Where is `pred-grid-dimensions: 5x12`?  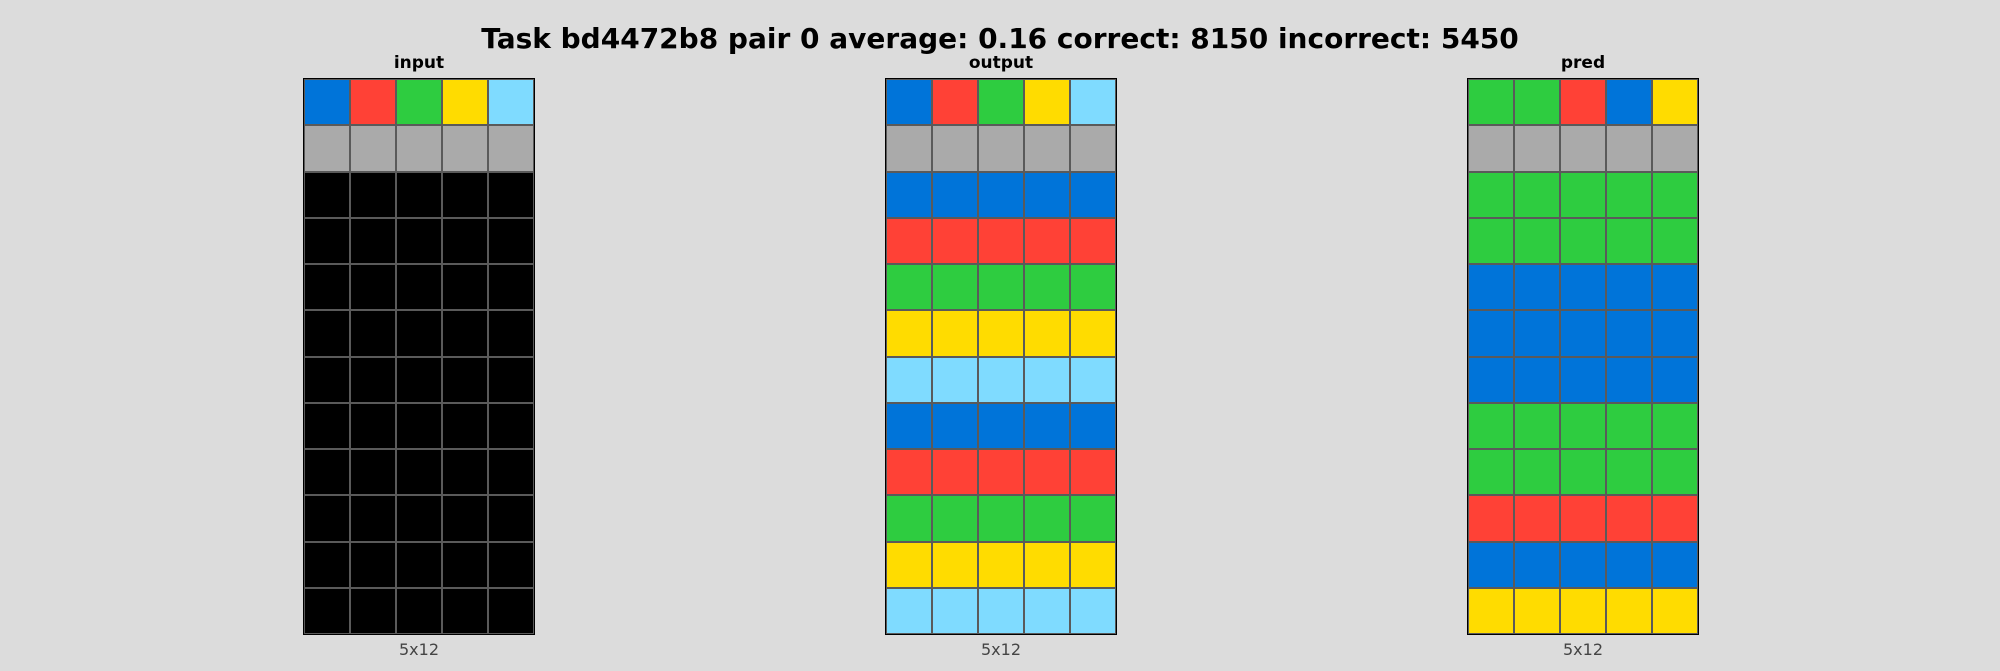 pred-grid-dimensions: 5x12 is located at coordinates (1582, 649).